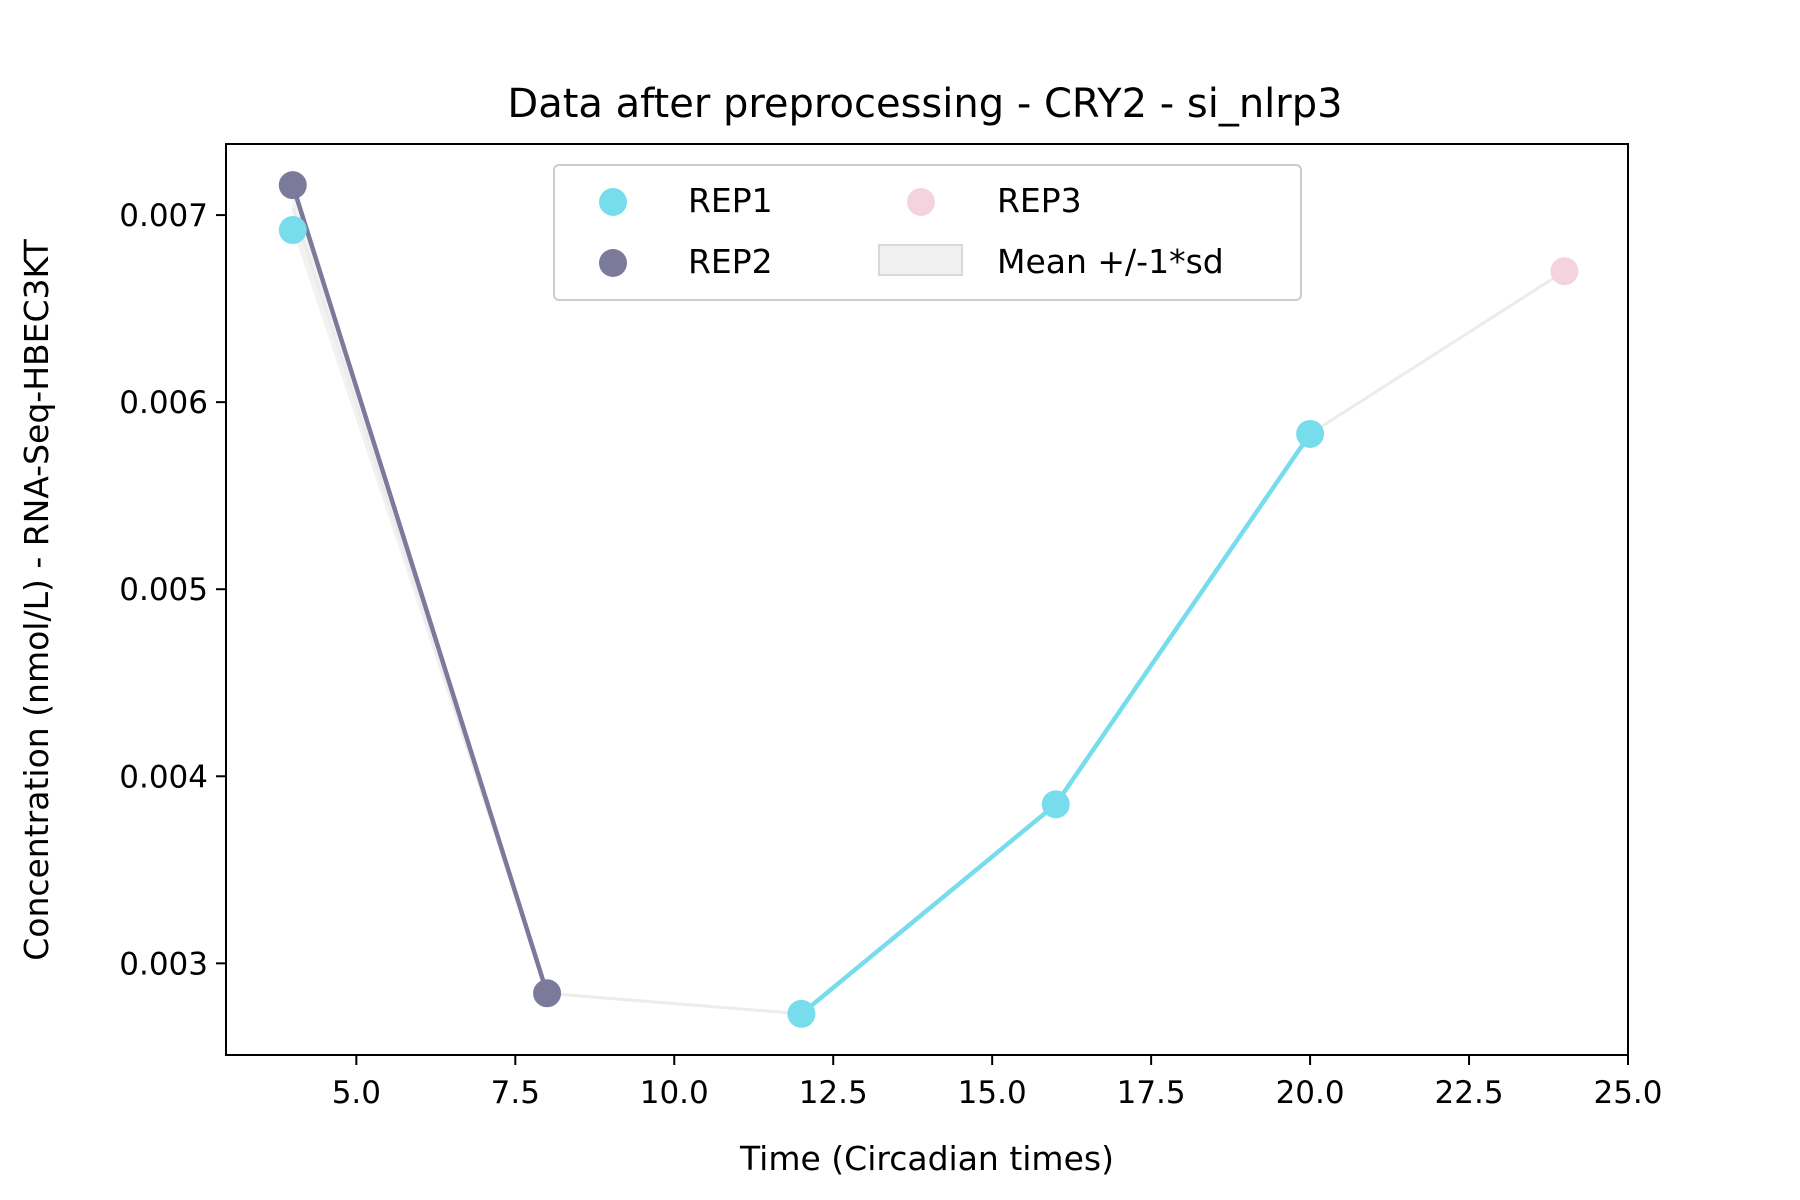 This screenshot has height=1200, width=1800. What do you see at coordinates (833, 1093) in the screenshot?
I see `x-tick-label: 12.5` at bounding box center [833, 1093].